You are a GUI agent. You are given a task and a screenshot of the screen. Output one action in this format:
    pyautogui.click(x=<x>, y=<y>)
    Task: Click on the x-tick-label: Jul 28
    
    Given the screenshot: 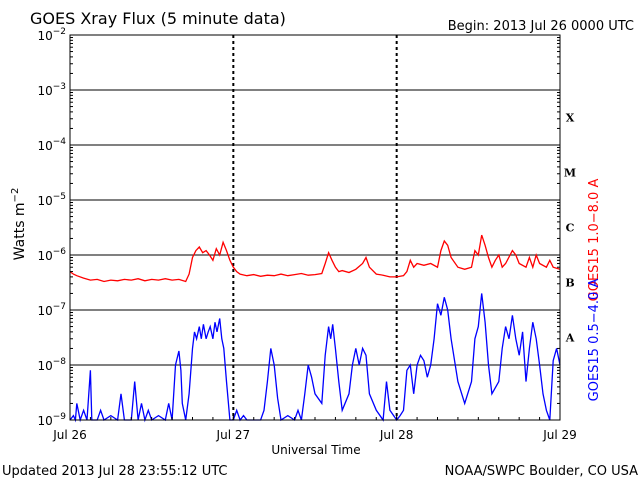 What is the action you would take?
    pyautogui.click(x=396, y=435)
    